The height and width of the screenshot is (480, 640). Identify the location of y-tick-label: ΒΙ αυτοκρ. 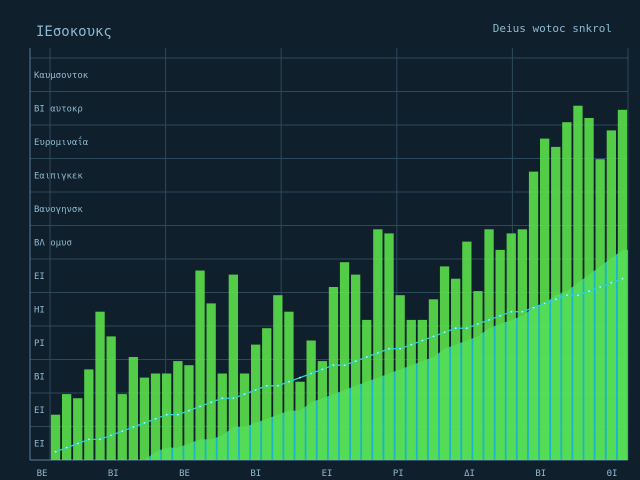
(58, 110).